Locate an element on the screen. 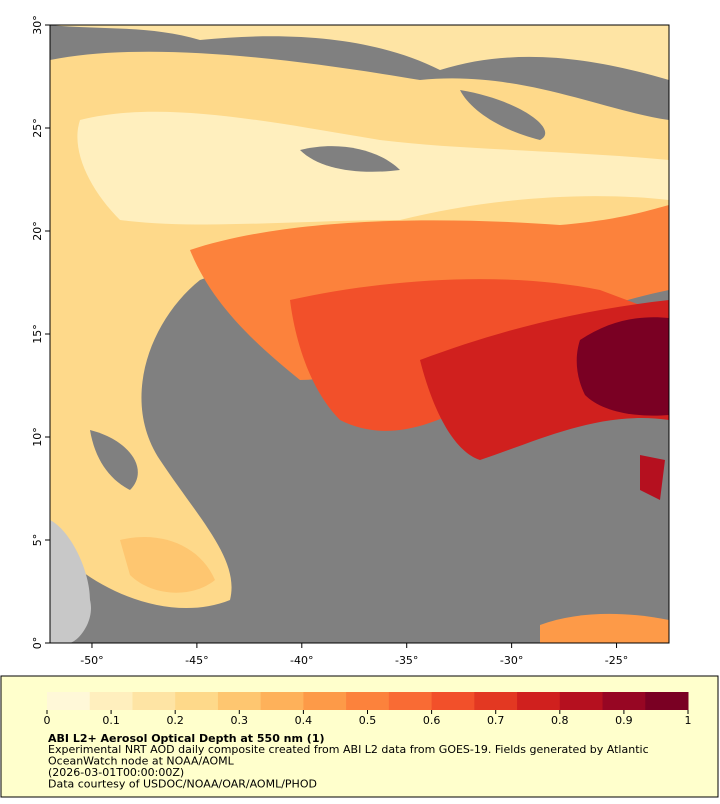  y-tick-label: 5° is located at coordinates (37, 540).